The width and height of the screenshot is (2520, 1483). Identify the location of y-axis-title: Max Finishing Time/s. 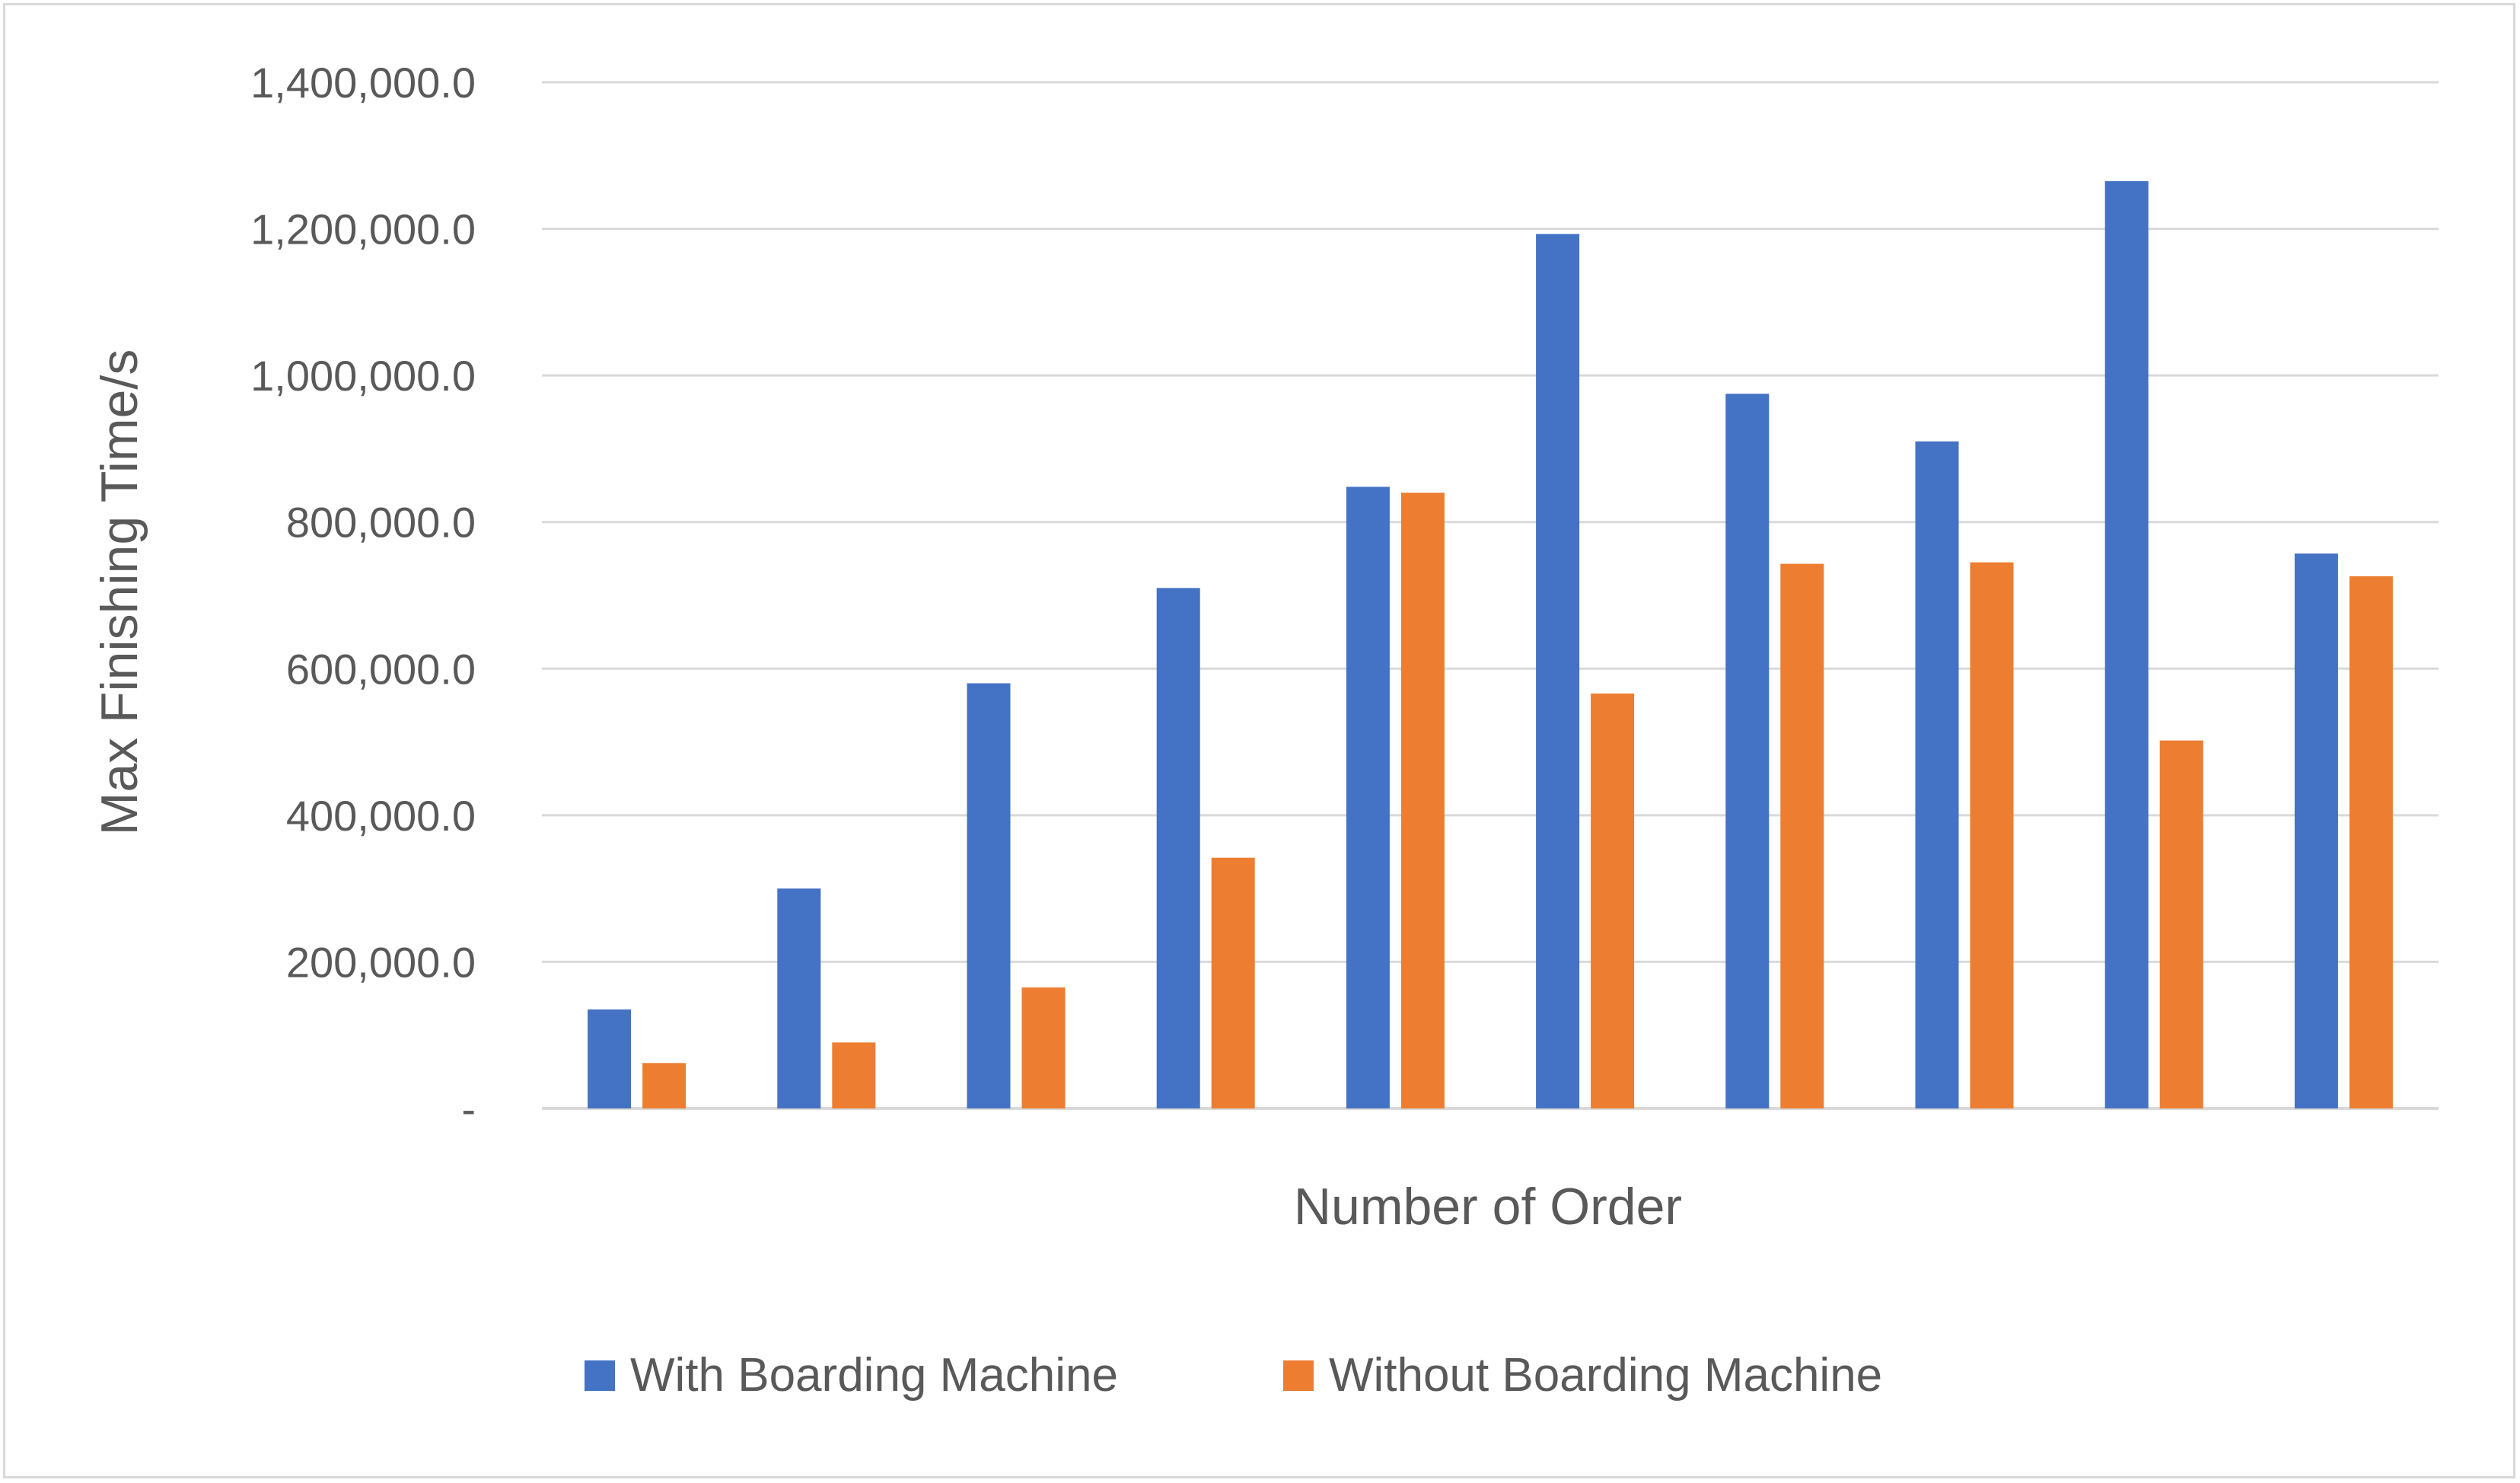
(119, 592).